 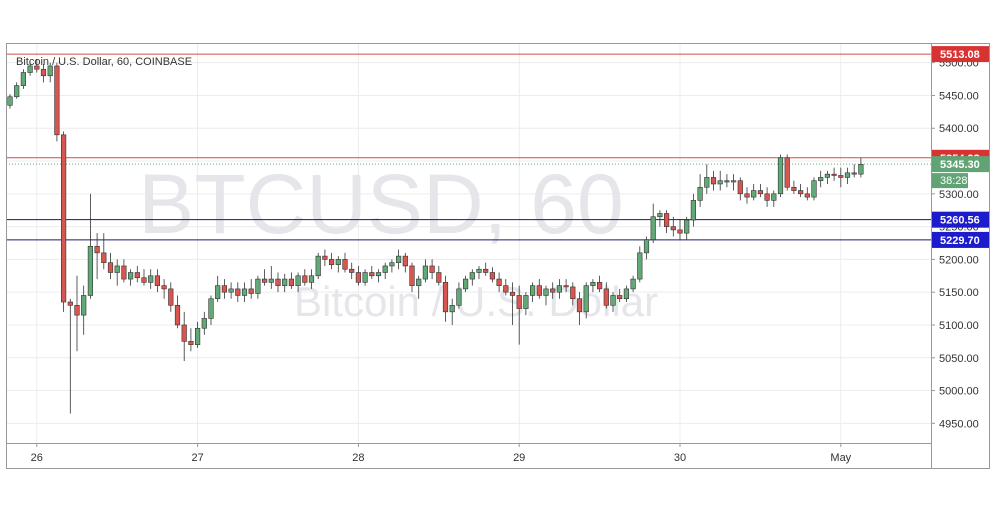 What do you see at coordinates (961, 239) in the screenshot?
I see `support-price-label-bg` at bounding box center [961, 239].